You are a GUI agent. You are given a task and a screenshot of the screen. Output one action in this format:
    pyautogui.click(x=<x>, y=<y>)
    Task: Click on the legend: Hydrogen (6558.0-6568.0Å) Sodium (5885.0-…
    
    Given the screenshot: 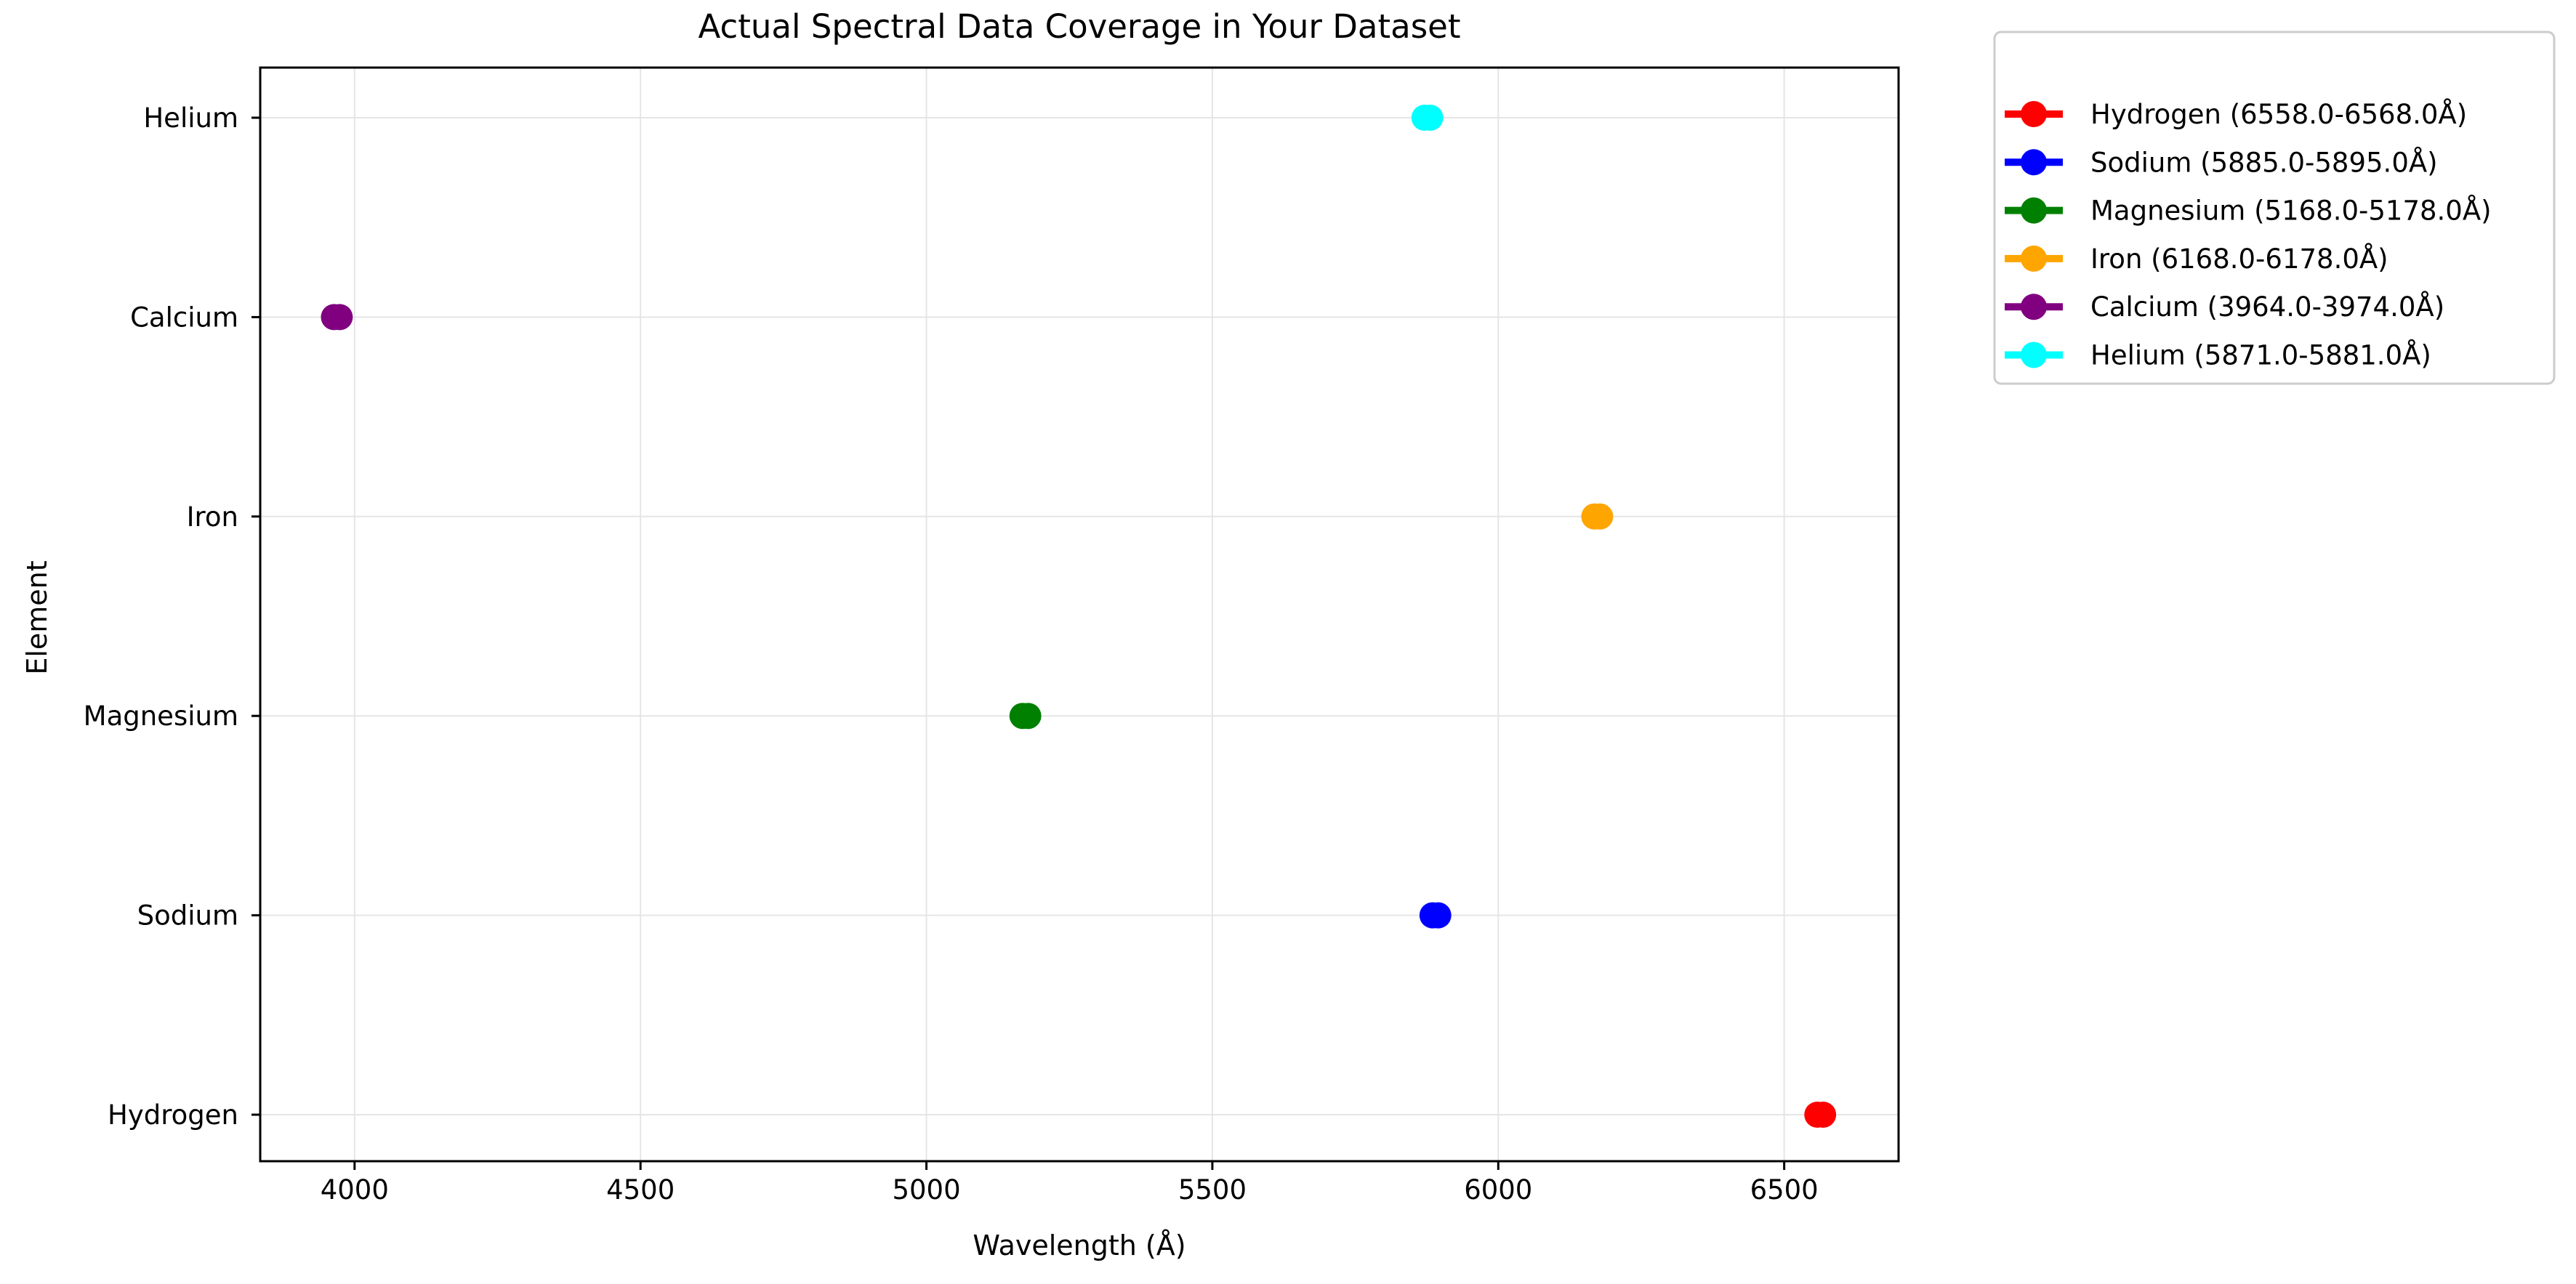 What is the action you would take?
    pyautogui.click(x=2274, y=208)
    